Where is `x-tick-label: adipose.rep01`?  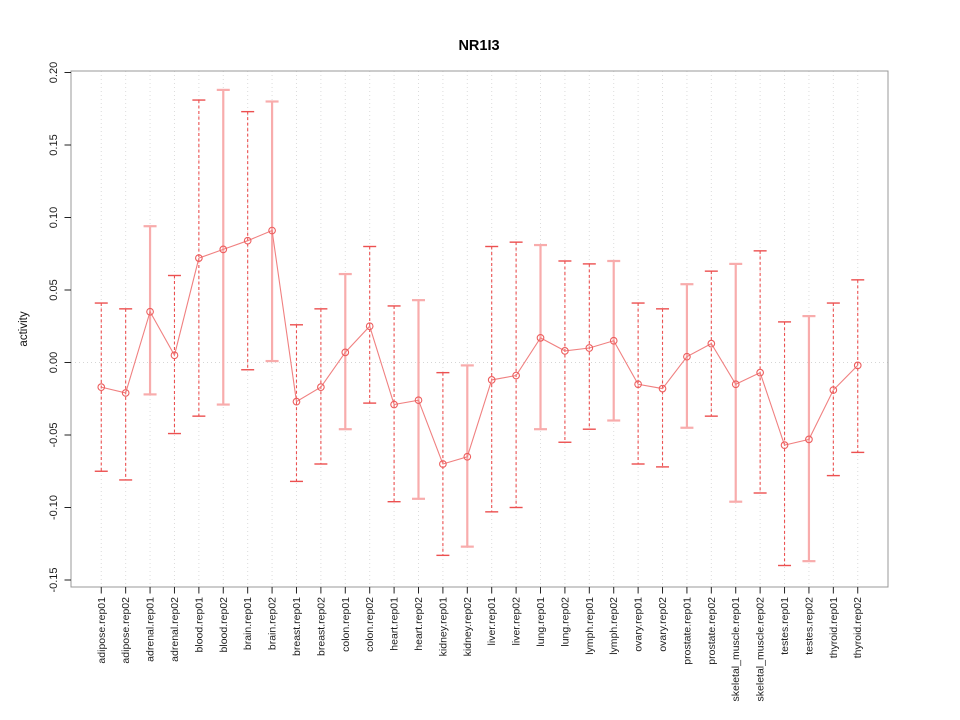 x-tick-label: adipose.rep01 is located at coordinates (102, 630).